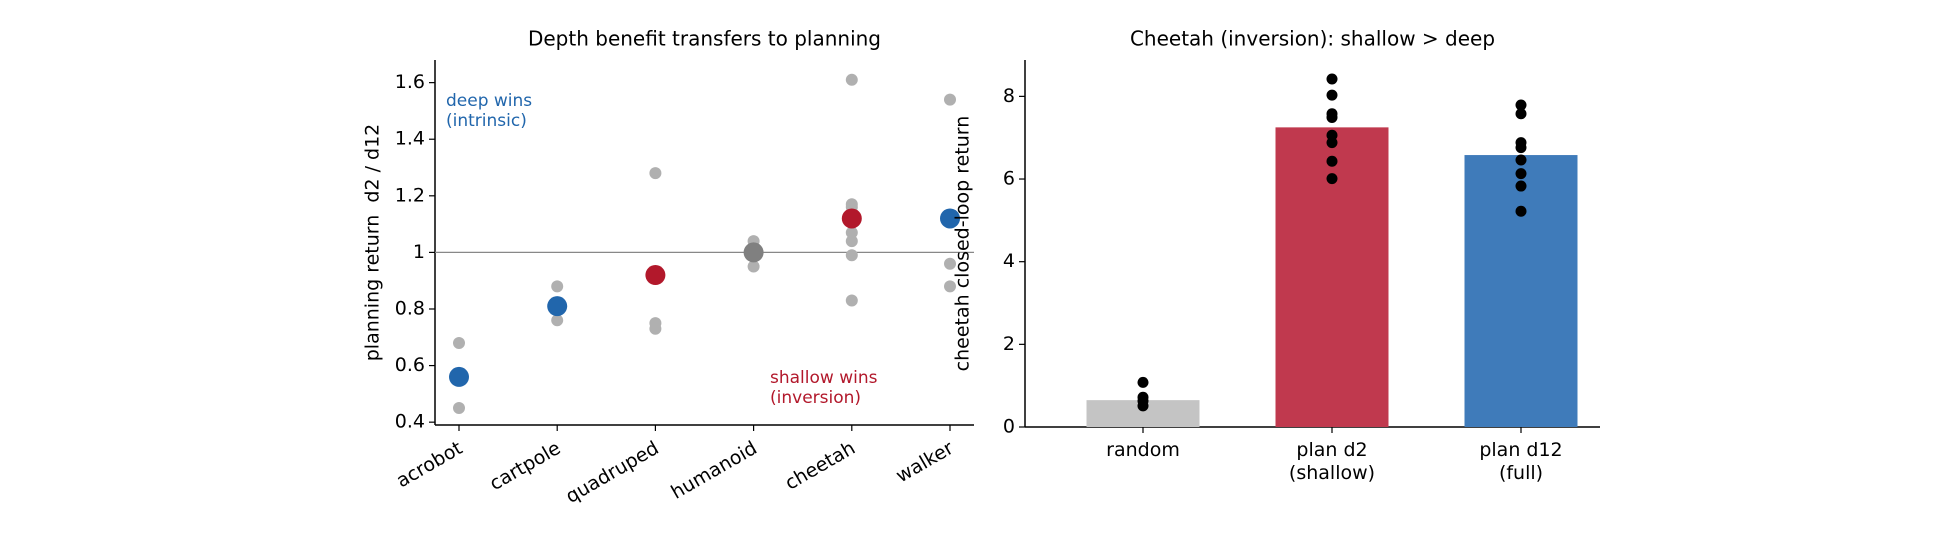 The height and width of the screenshot is (553, 1946). Describe the element at coordinates (820, 466) in the screenshot. I see `x-tick-label: cheetah` at that location.